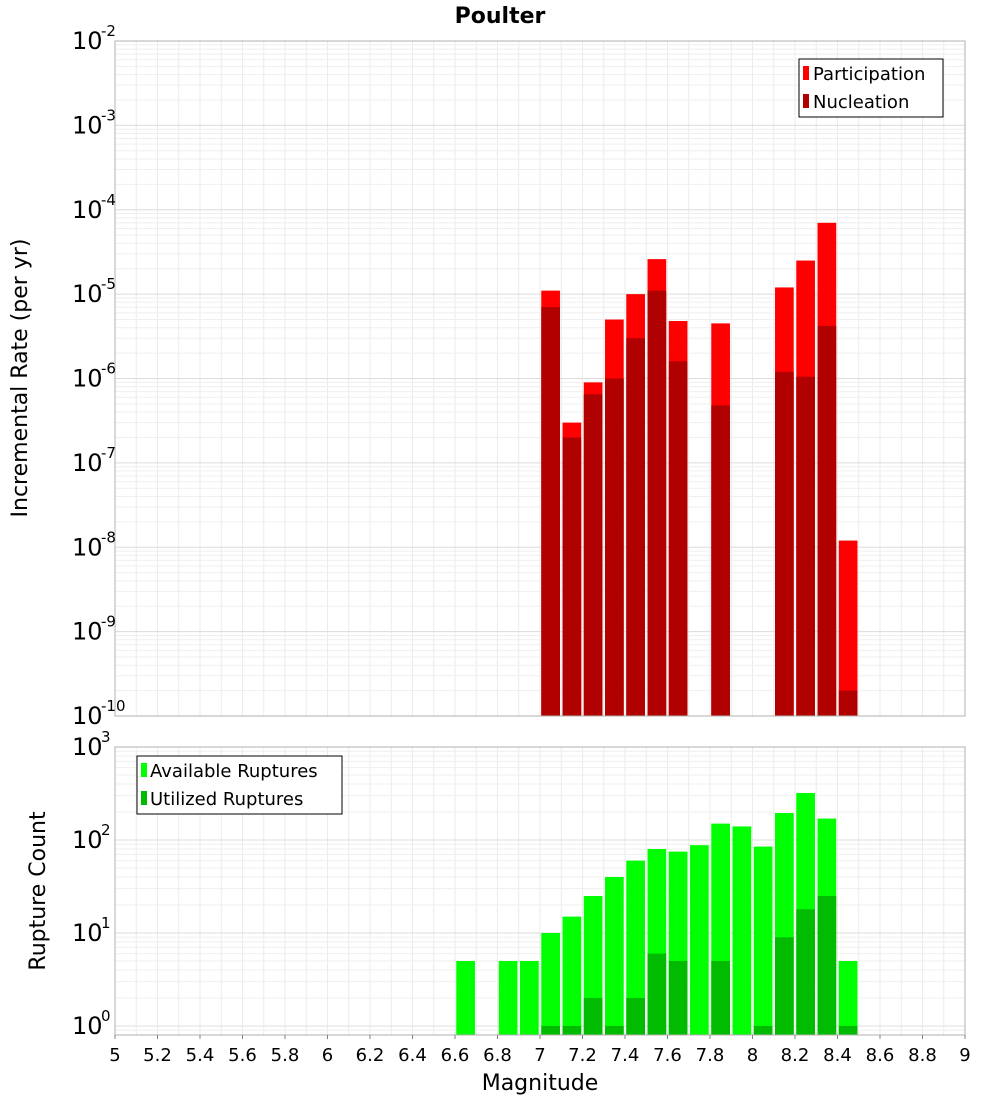  Describe the element at coordinates (752, 1055) in the screenshot. I see `x-tick-label: 8` at that location.